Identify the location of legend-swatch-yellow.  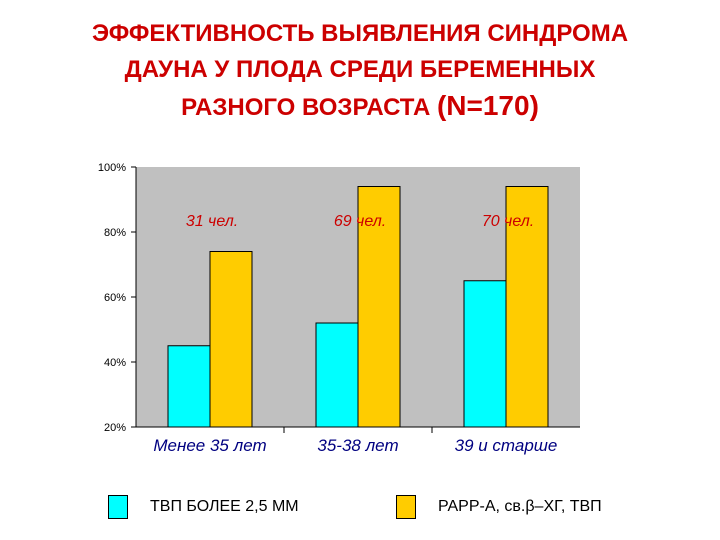
(406, 507).